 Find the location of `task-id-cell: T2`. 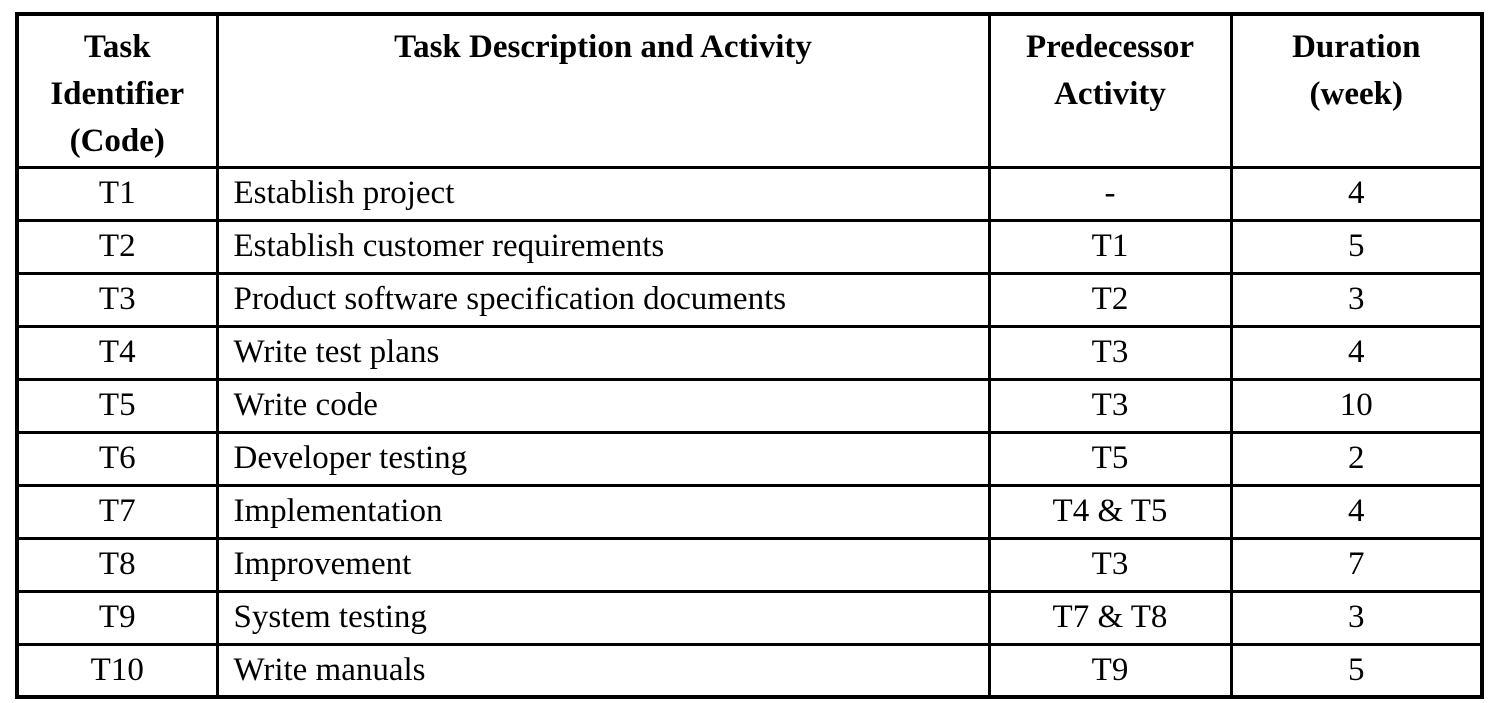

task-id-cell: T2 is located at coordinates (117, 246).